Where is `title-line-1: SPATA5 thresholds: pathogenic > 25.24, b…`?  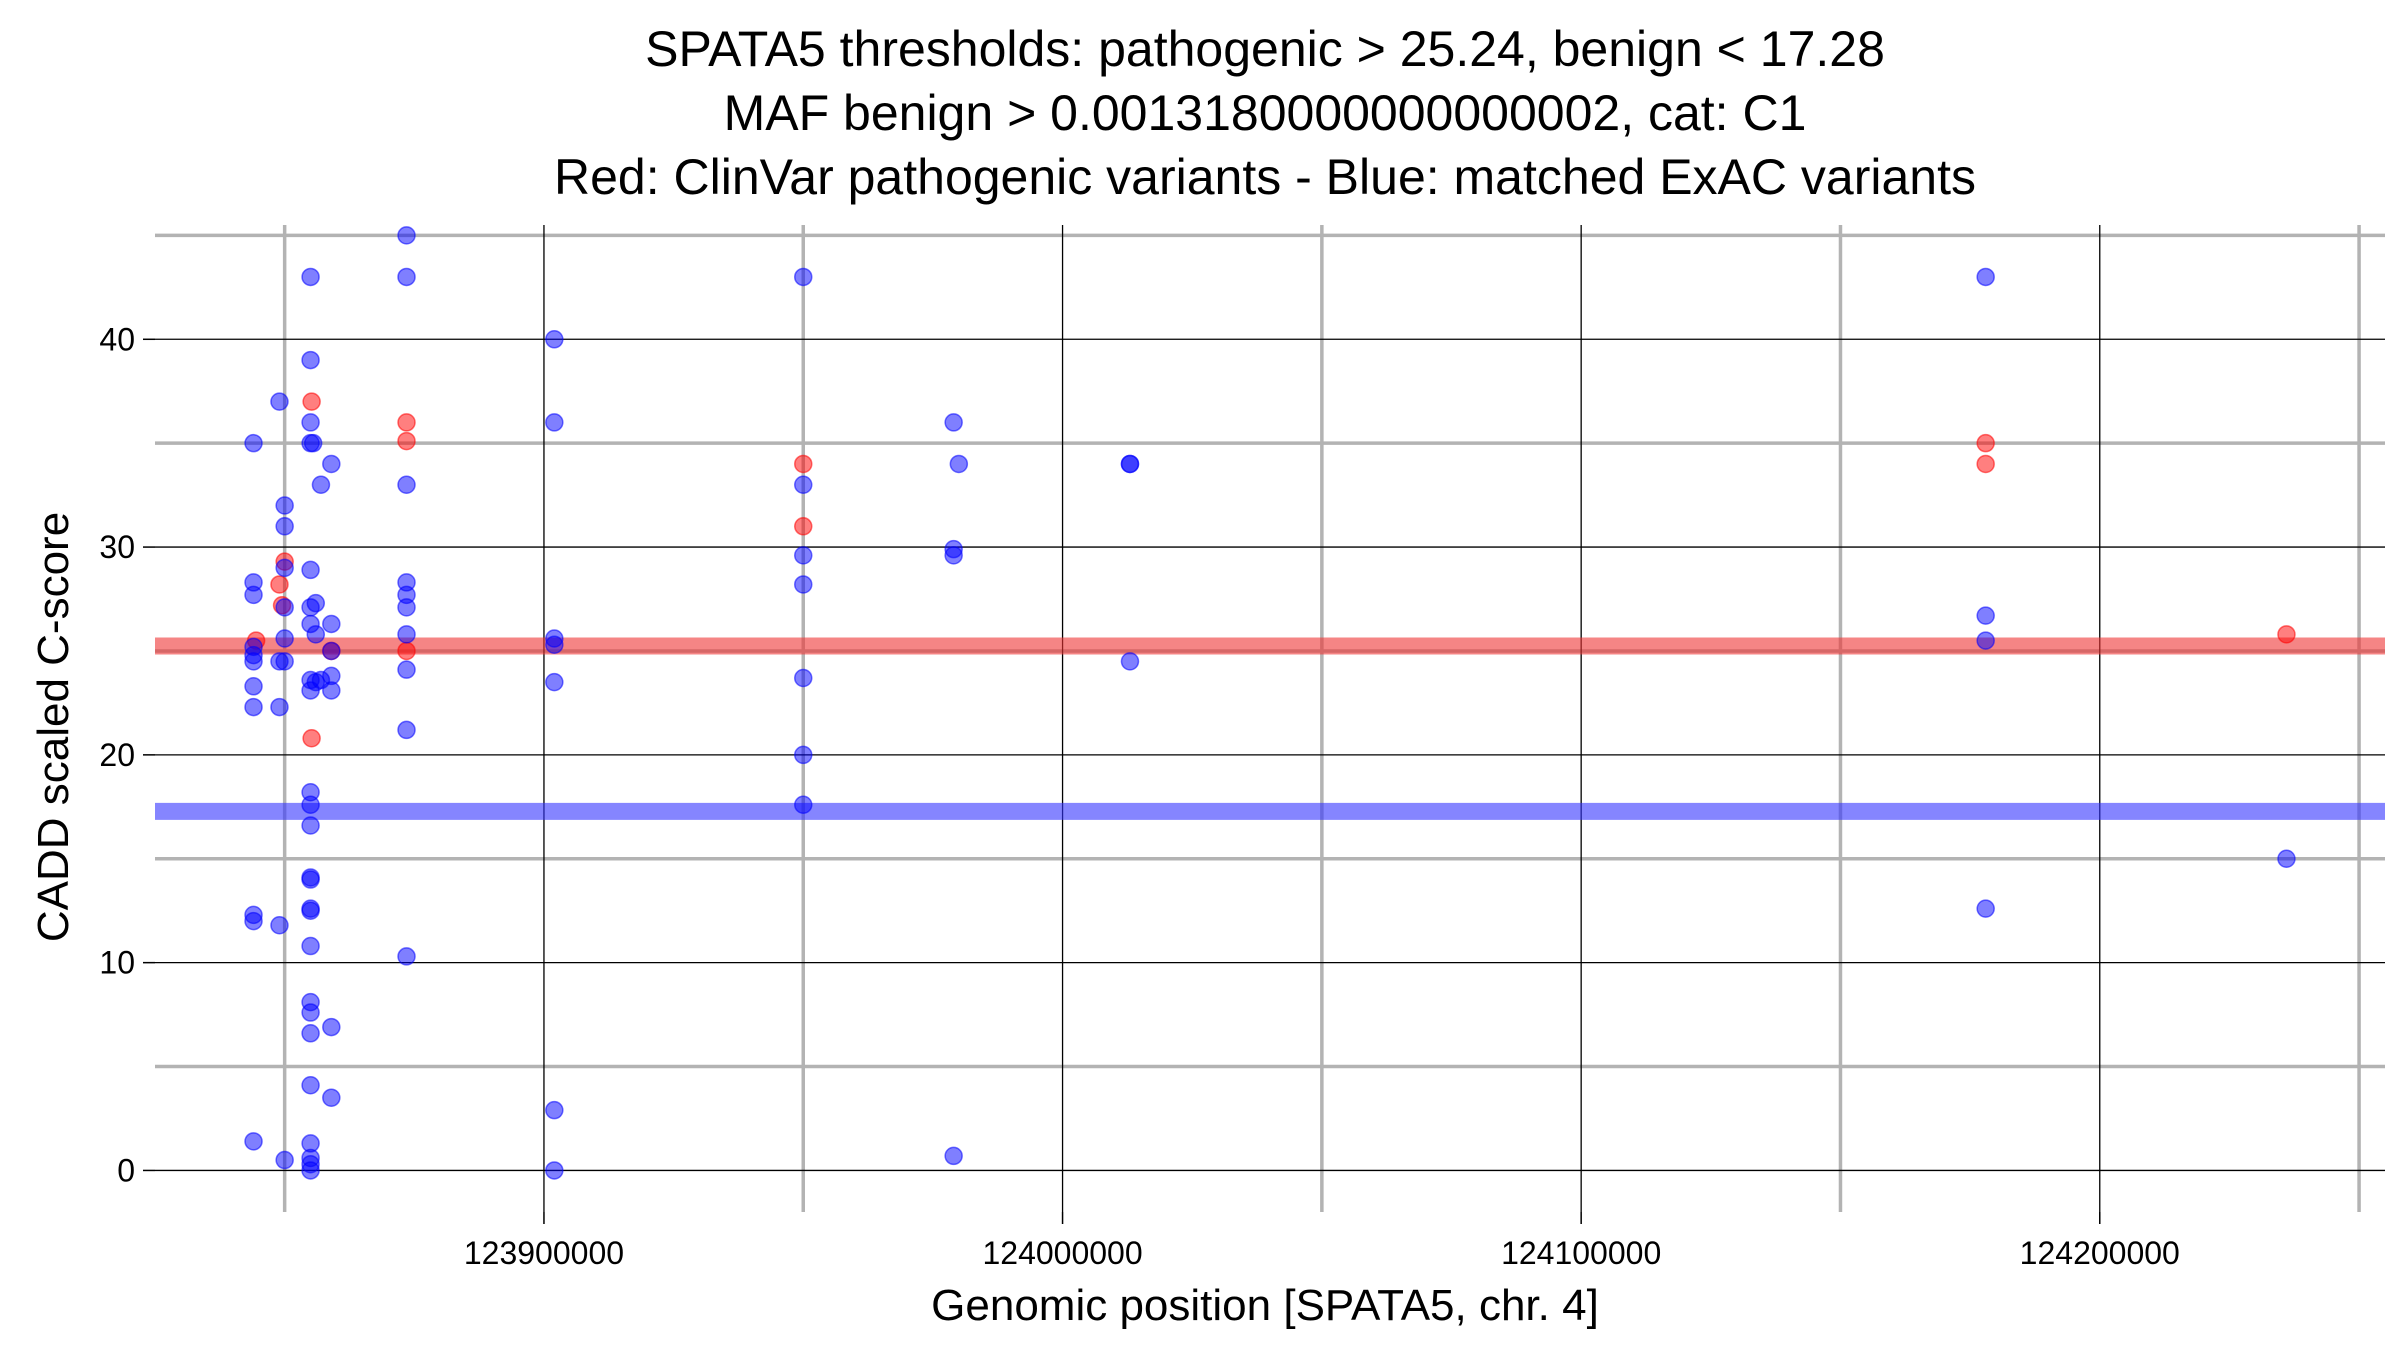 title-line-1: SPATA5 thresholds: pathogenic > 25.24, b… is located at coordinates (1265, 49).